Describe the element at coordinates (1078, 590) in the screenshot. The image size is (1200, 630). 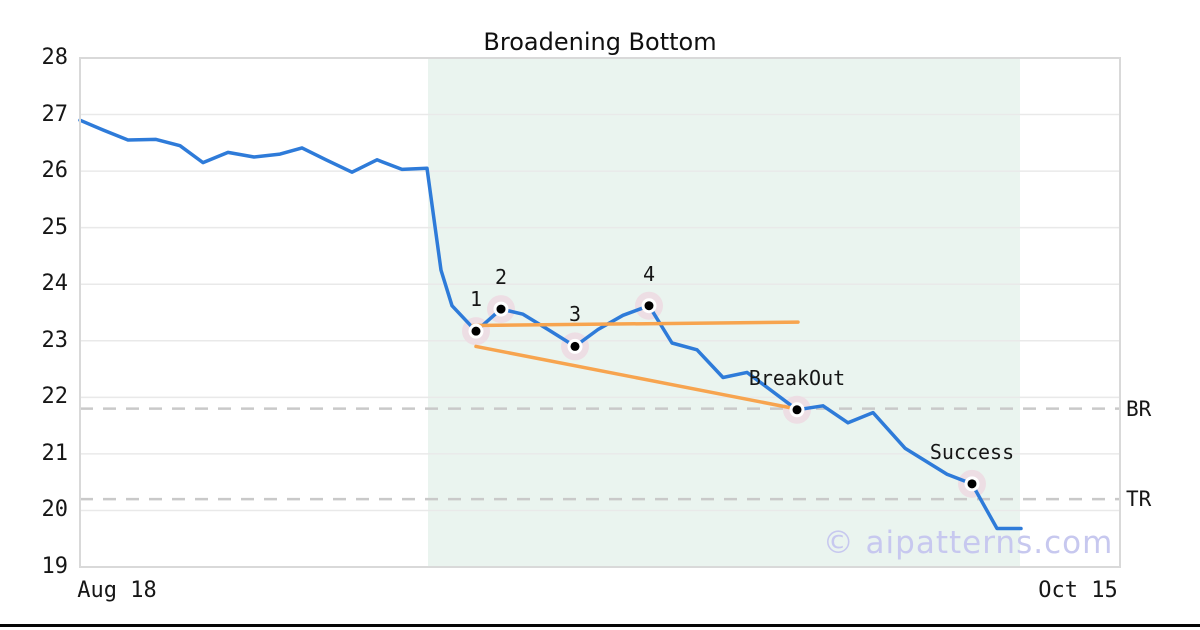
I see `x-tick-label: Oct 15` at that location.